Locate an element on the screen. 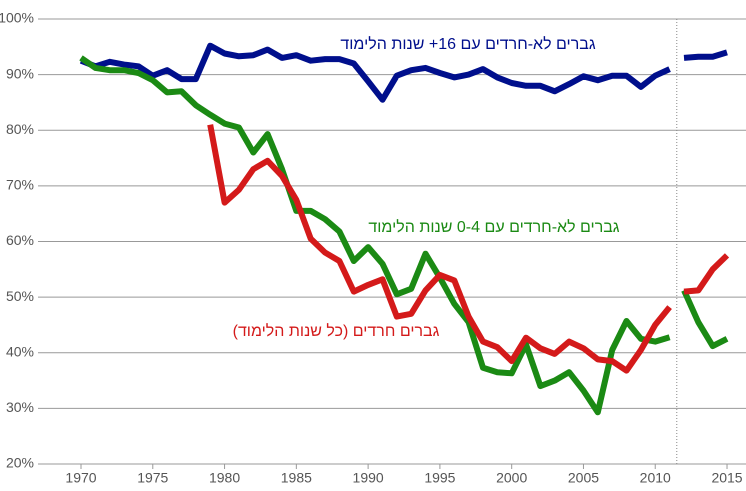 The height and width of the screenshot is (491, 746). y-tick-label: 100% is located at coordinates (17, 18).